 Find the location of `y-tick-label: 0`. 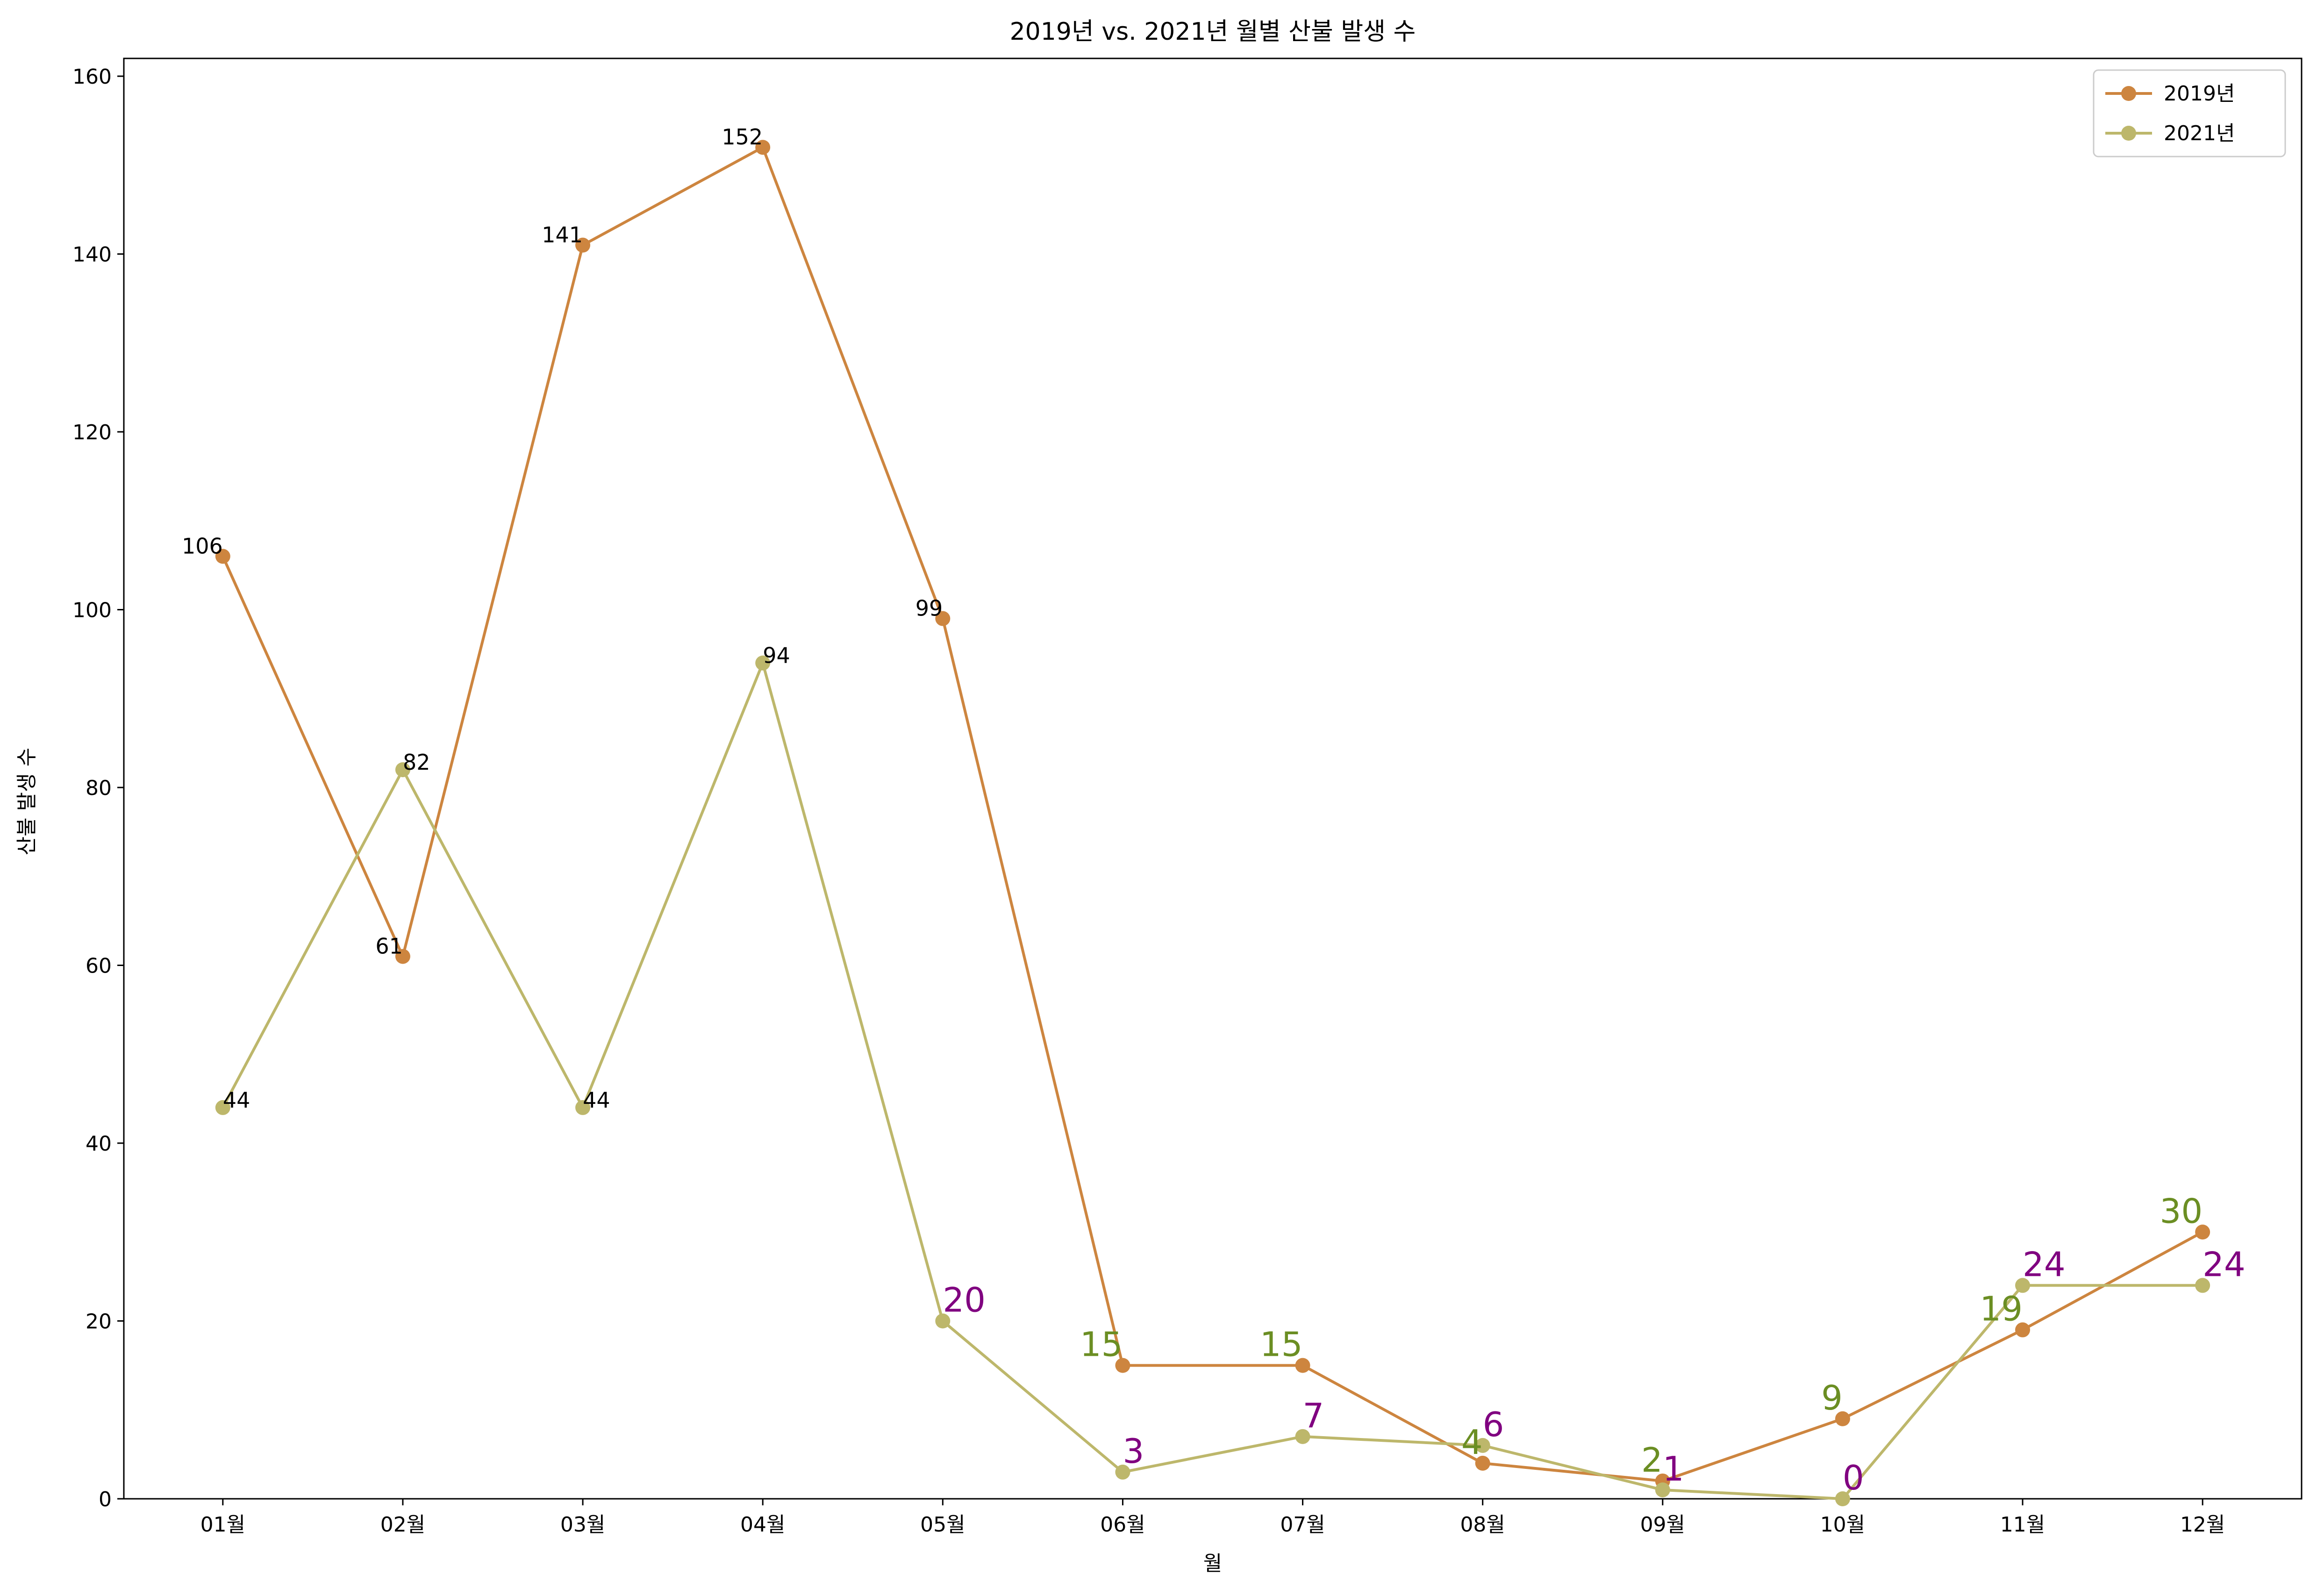

y-tick-label: 0 is located at coordinates (105, 1499).